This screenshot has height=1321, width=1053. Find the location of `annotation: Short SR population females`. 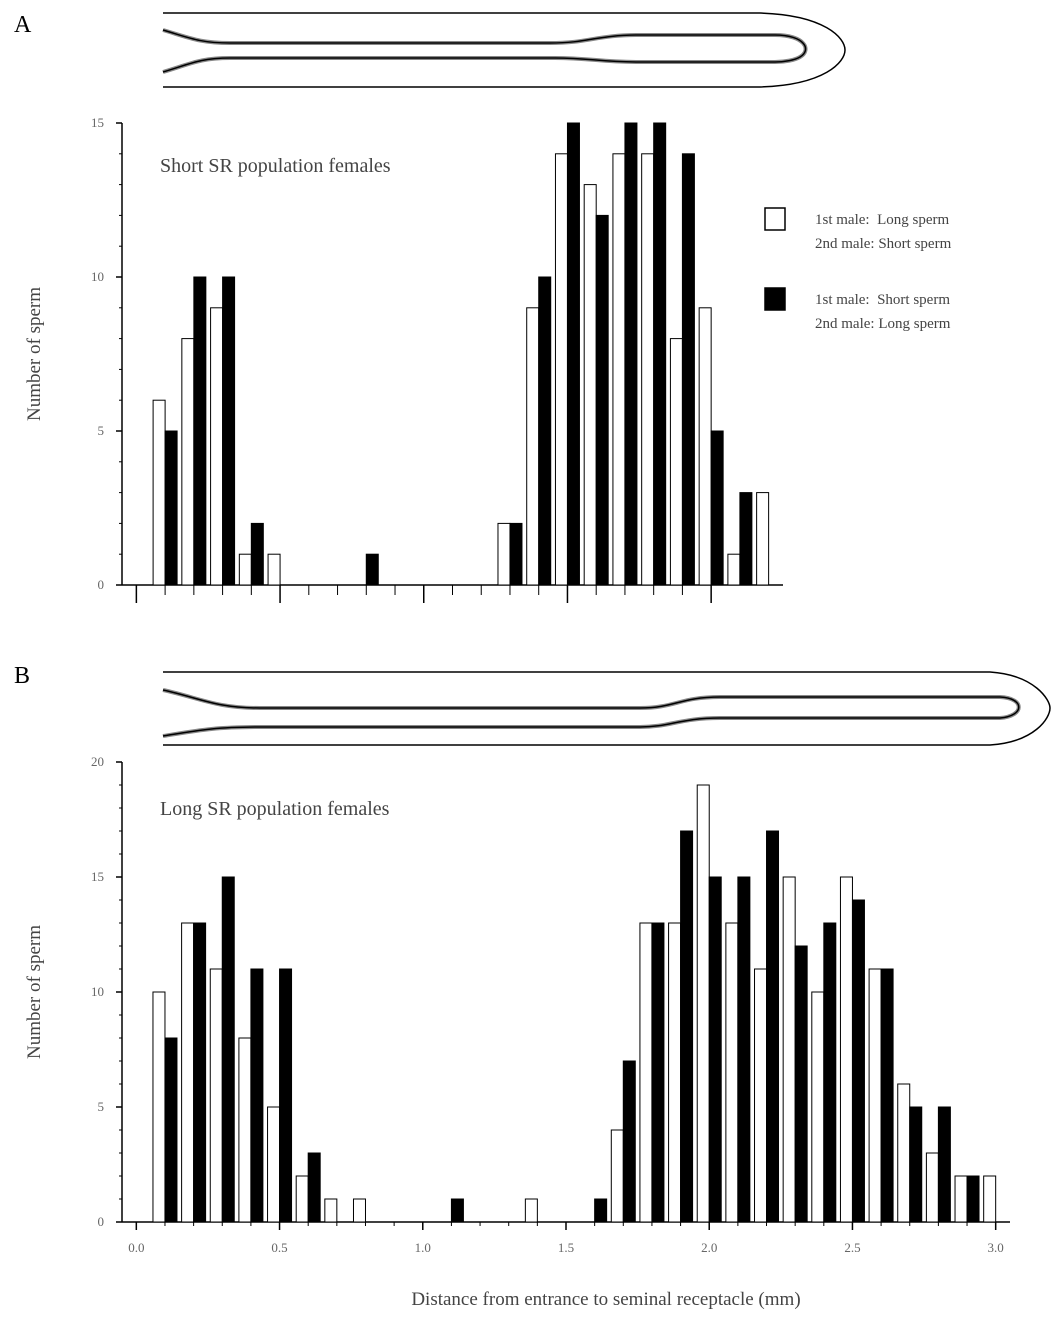

annotation: Short SR population females is located at coordinates (275, 166).